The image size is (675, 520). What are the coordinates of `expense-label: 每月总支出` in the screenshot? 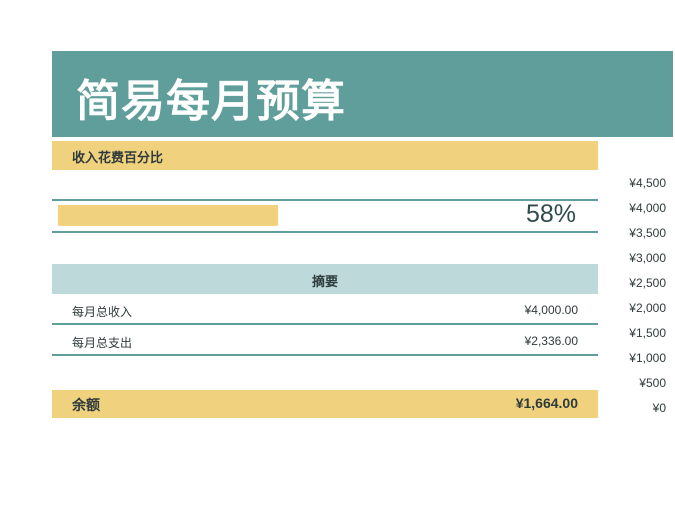 It's located at (102, 343).